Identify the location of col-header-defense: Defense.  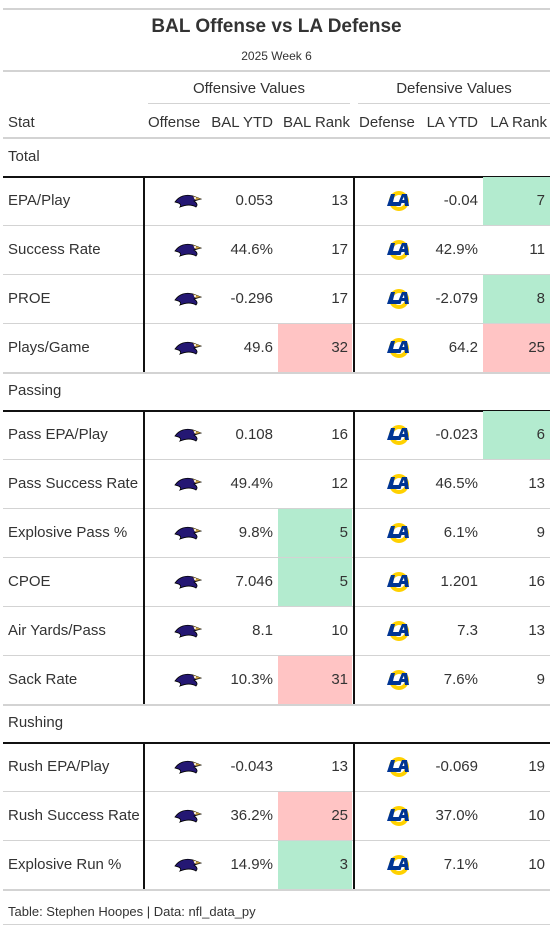
(387, 122).